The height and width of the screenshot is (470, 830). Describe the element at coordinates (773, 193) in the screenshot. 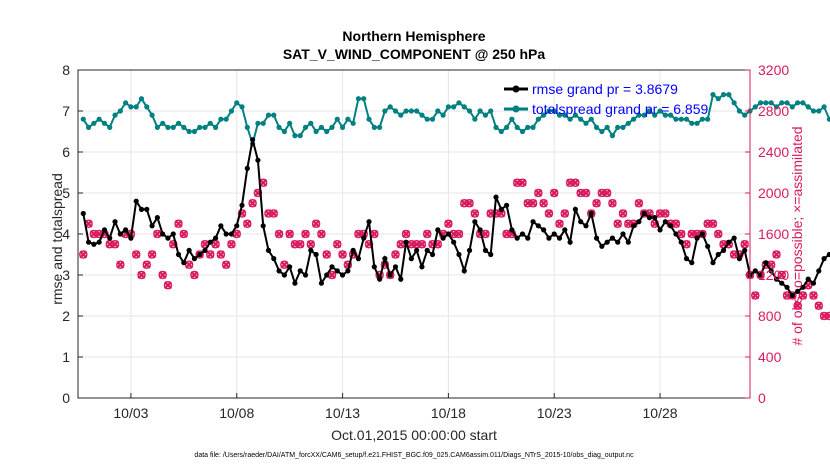

I see `y-right-tick-label: 2000` at that location.